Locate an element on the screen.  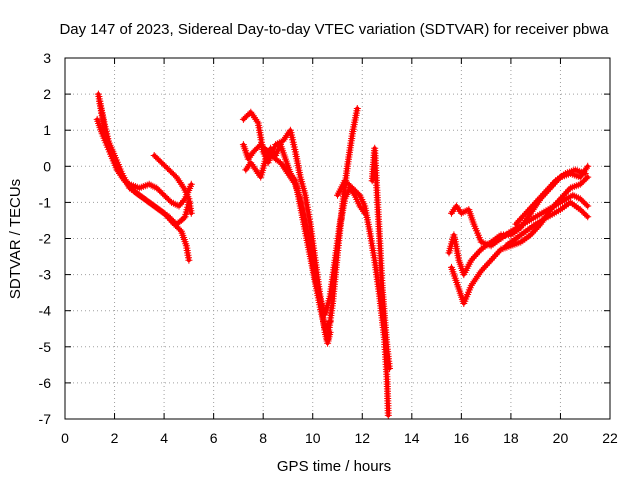
series-arc-1c is located at coordinates (143, 189).